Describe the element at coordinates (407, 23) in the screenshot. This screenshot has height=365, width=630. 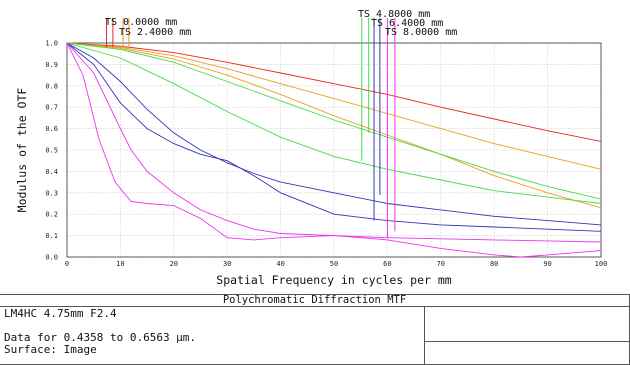
I see `field-label: TS 6.4000 mm` at that location.